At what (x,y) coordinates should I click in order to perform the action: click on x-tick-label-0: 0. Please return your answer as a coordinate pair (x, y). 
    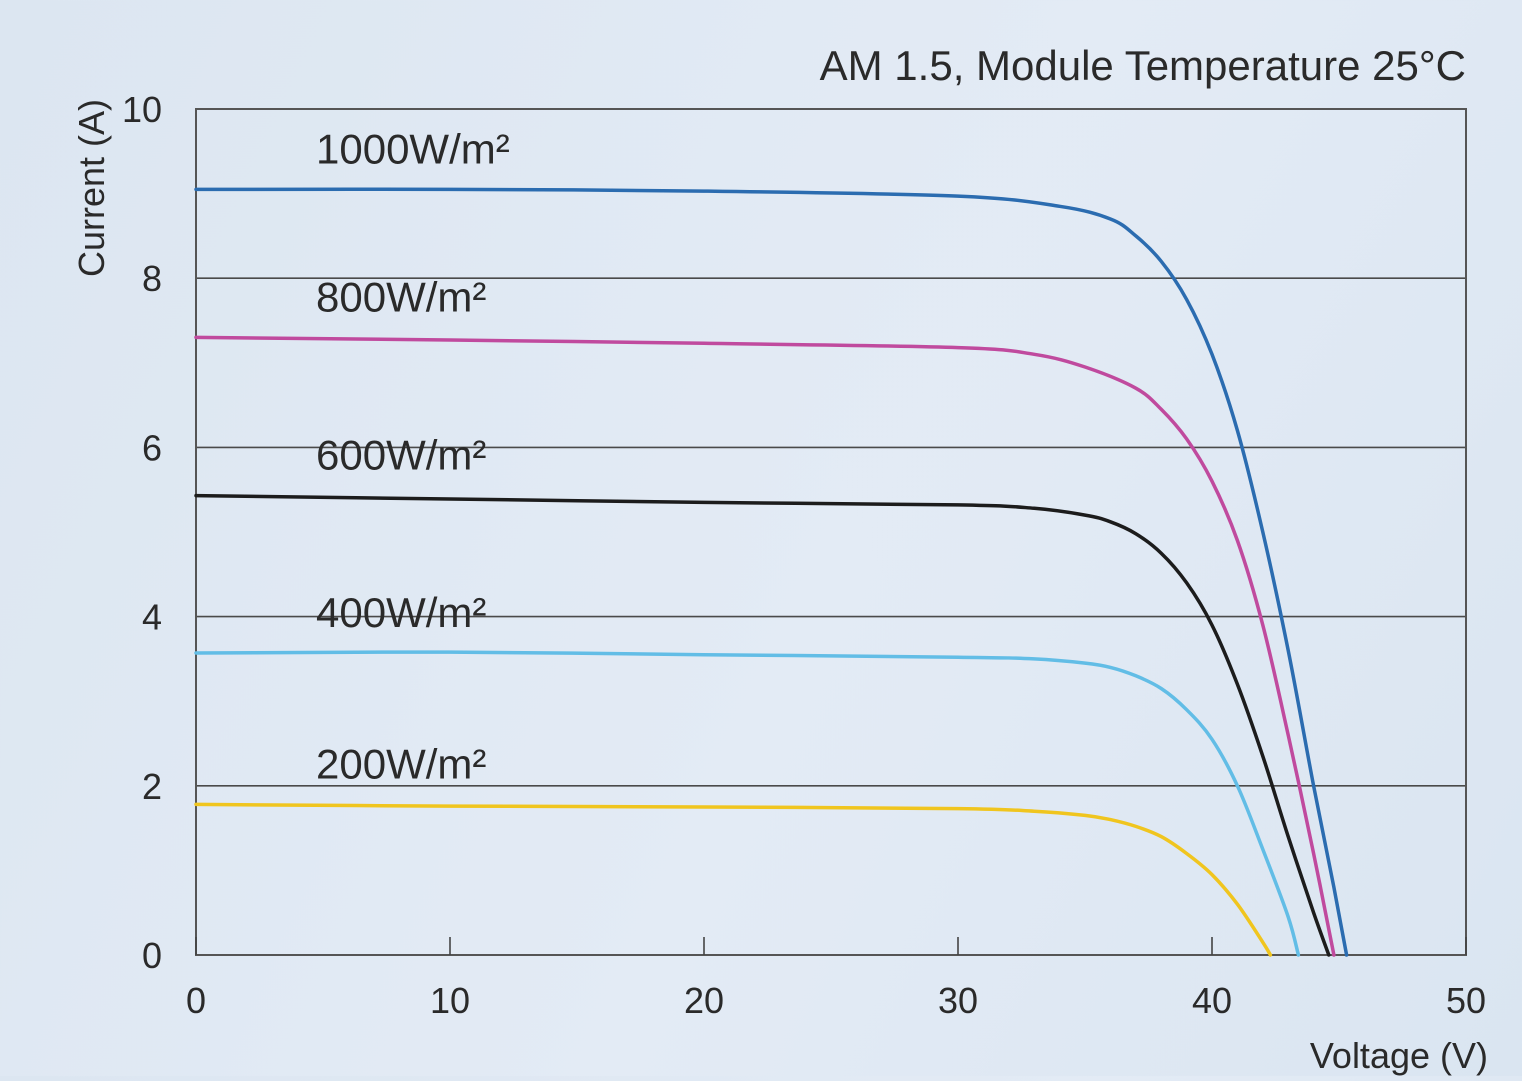
    Looking at the image, I should click on (196, 1000).